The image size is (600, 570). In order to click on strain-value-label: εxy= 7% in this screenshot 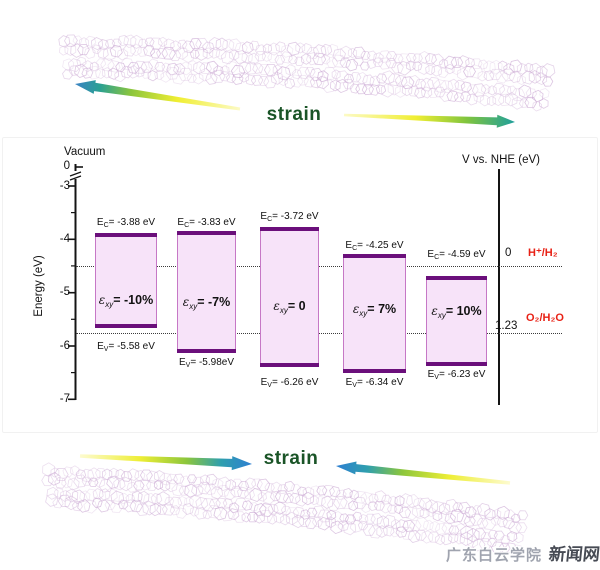, I will do `click(374, 310)`.